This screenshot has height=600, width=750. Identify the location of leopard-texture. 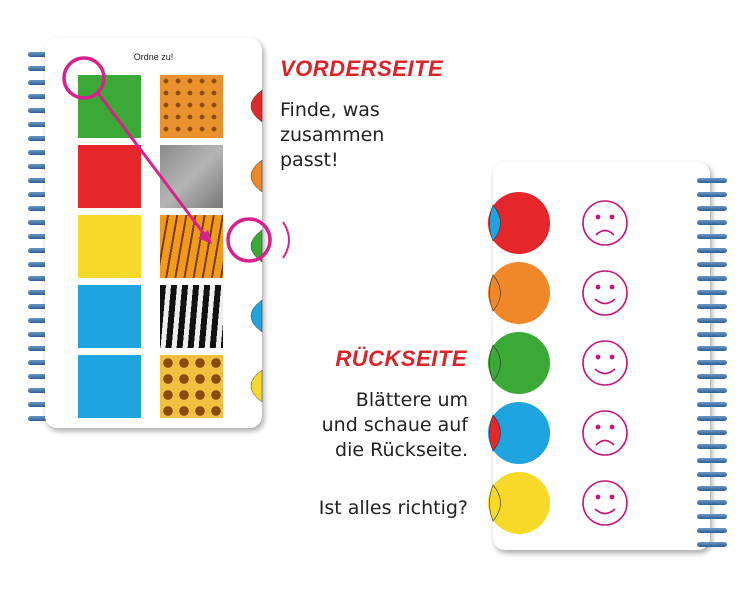
(191, 106).